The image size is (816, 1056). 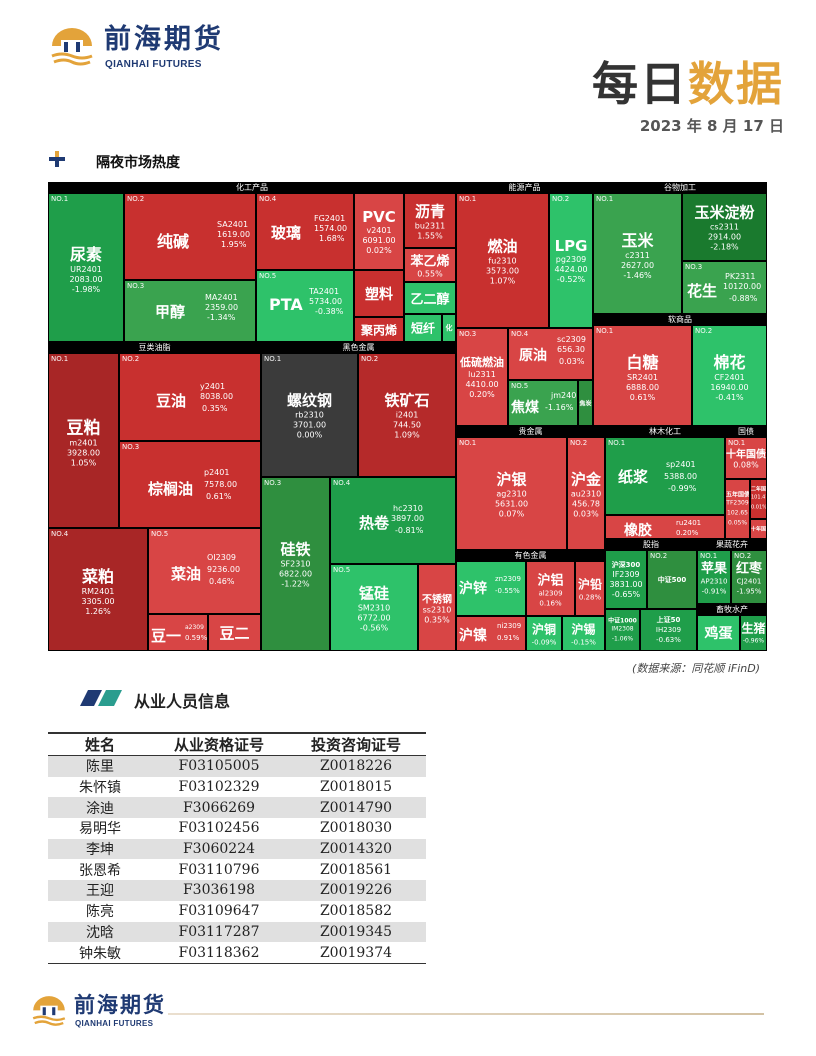 What do you see at coordinates (680, 187) in the screenshot?
I see `group-header-grain: 谷物加工` at bounding box center [680, 187].